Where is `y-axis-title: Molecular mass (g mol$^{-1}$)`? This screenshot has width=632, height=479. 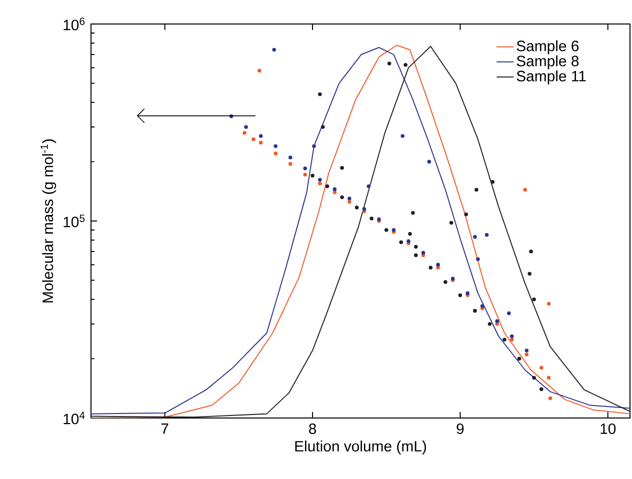
y-axis-title: Molecular mass (g mol$^{-1}$) is located at coordinates (48, 220).